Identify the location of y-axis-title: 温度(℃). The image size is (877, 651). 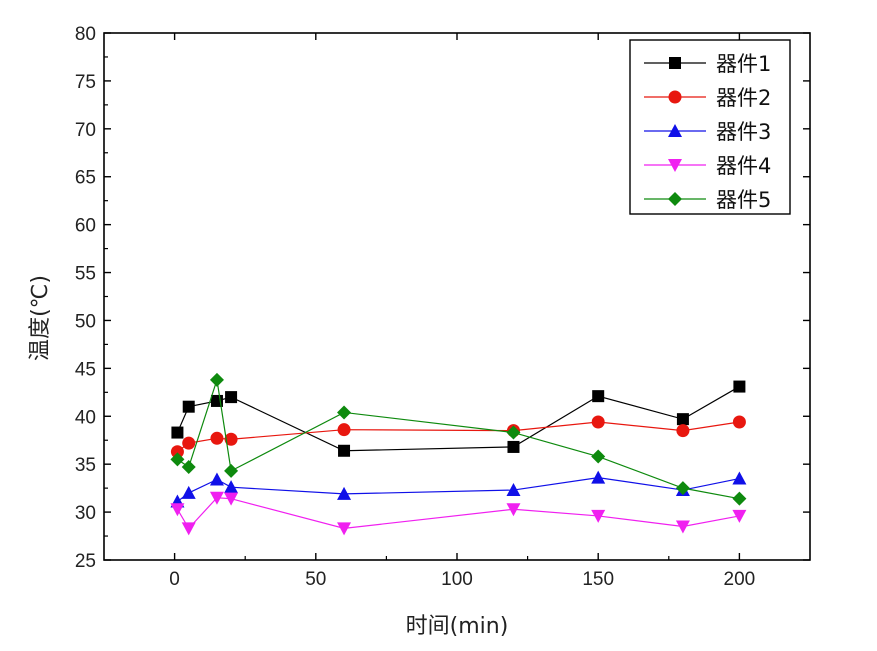
(40, 318).